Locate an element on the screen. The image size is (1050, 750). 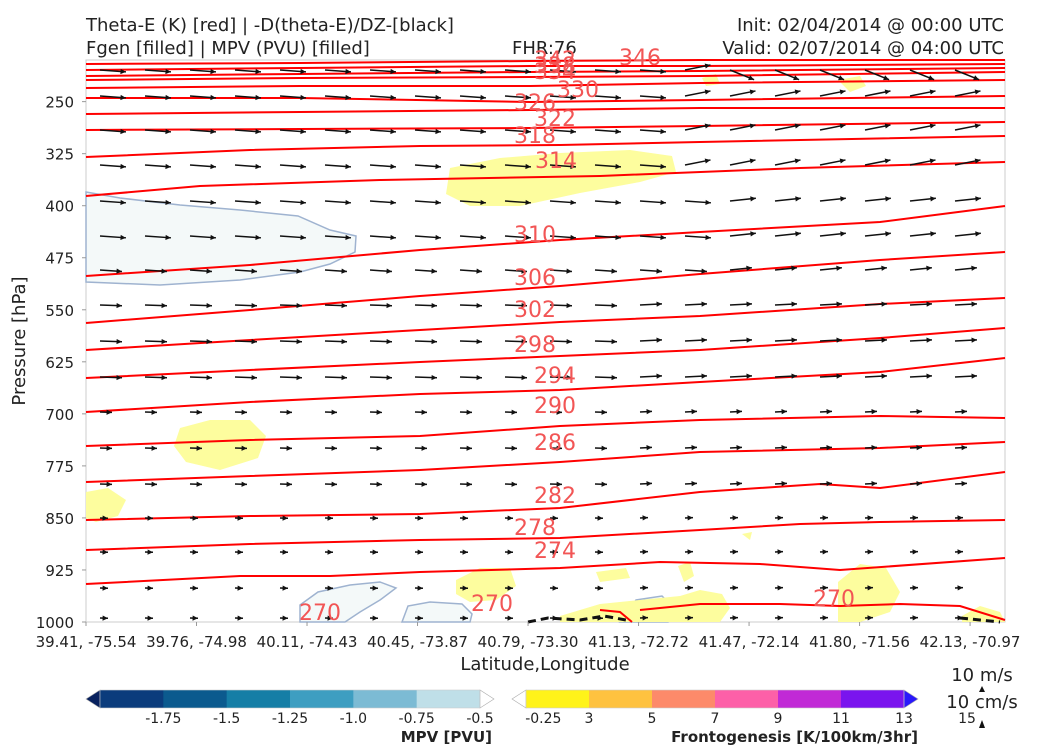
fgen-region-surface-left is located at coordinates (486, 585).